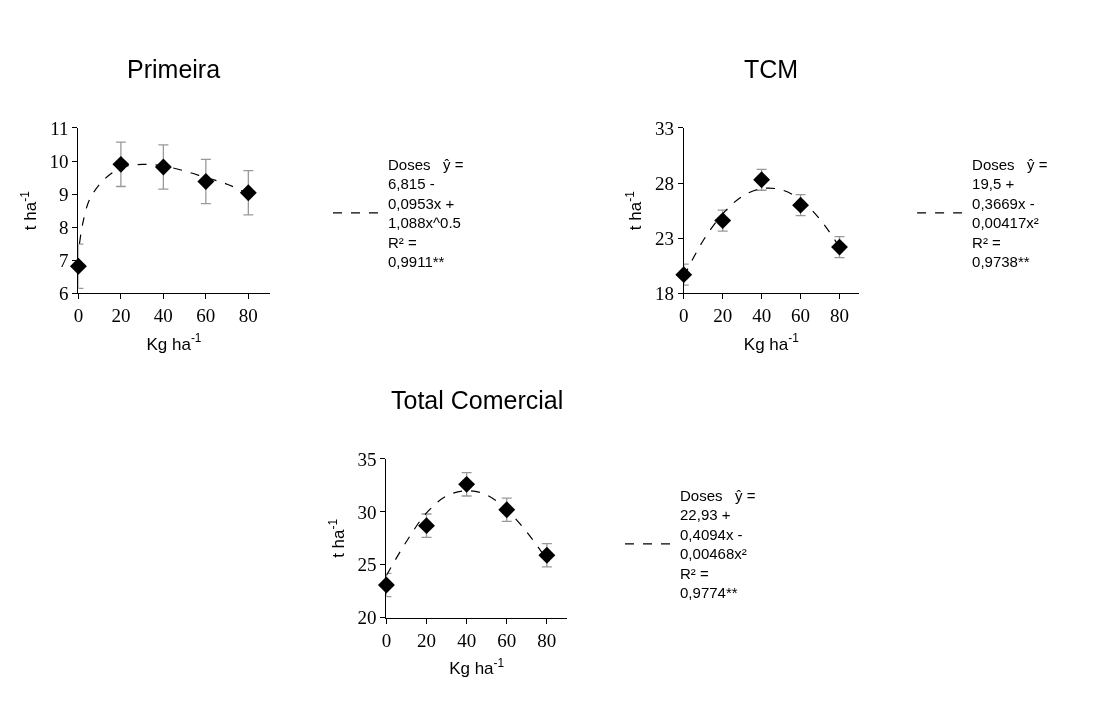  Describe the element at coordinates (664, 294) in the screenshot. I see `y-tick-label: 18` at that location.